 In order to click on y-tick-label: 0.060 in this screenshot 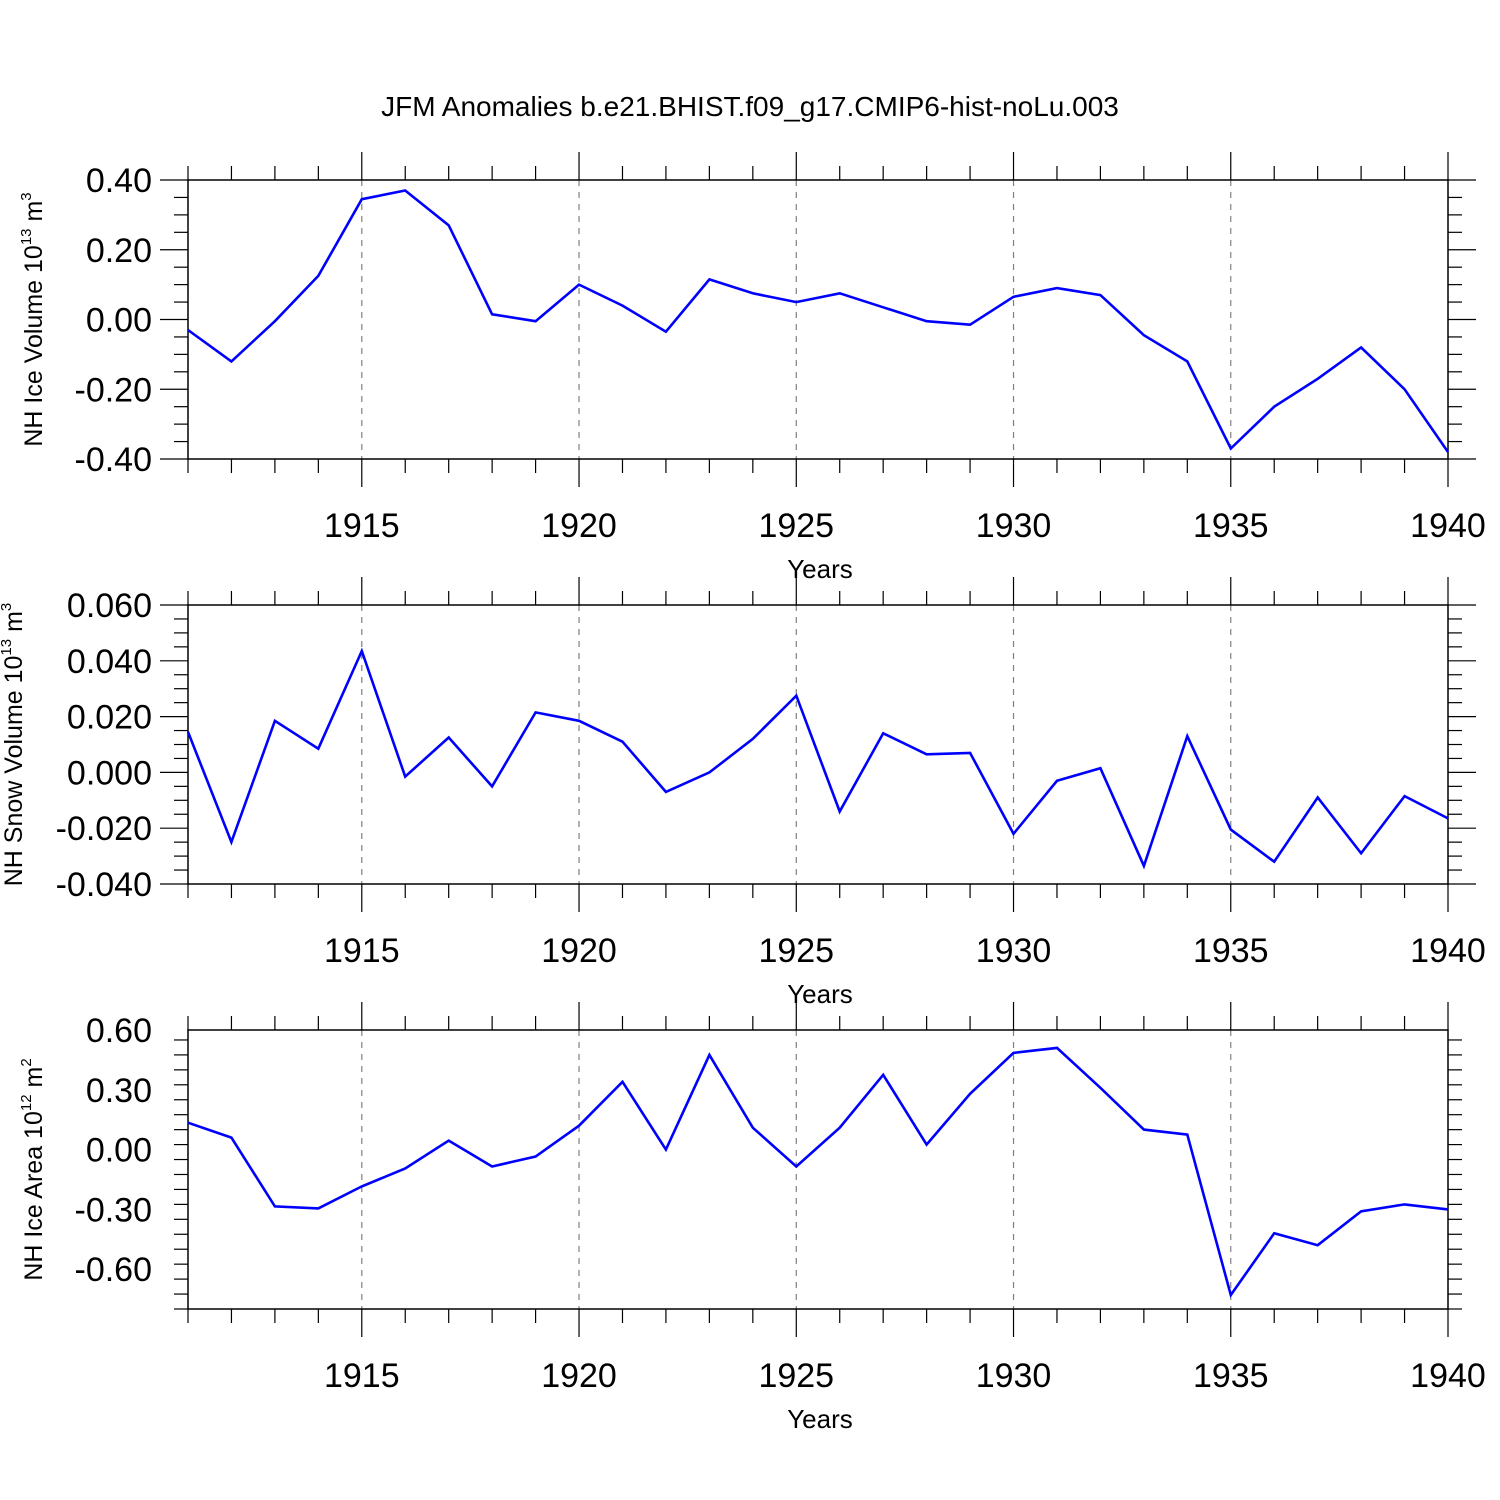, I will do `click(109, 606)`.